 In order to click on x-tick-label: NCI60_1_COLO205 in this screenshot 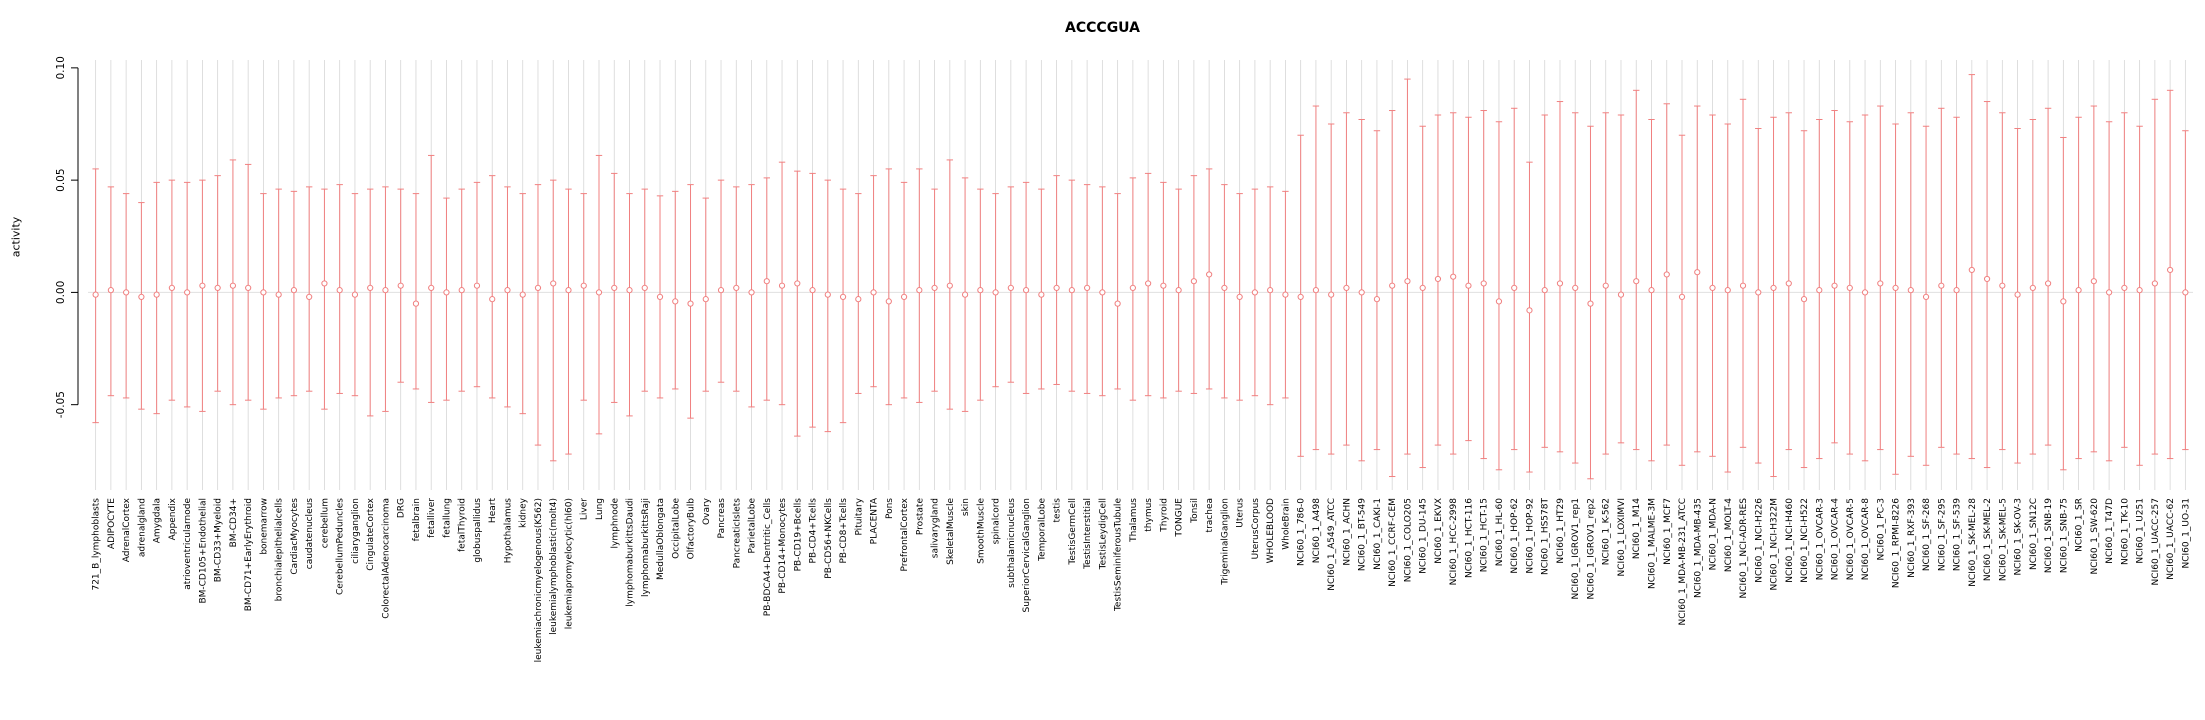, I will do `click(1408, 540)`.